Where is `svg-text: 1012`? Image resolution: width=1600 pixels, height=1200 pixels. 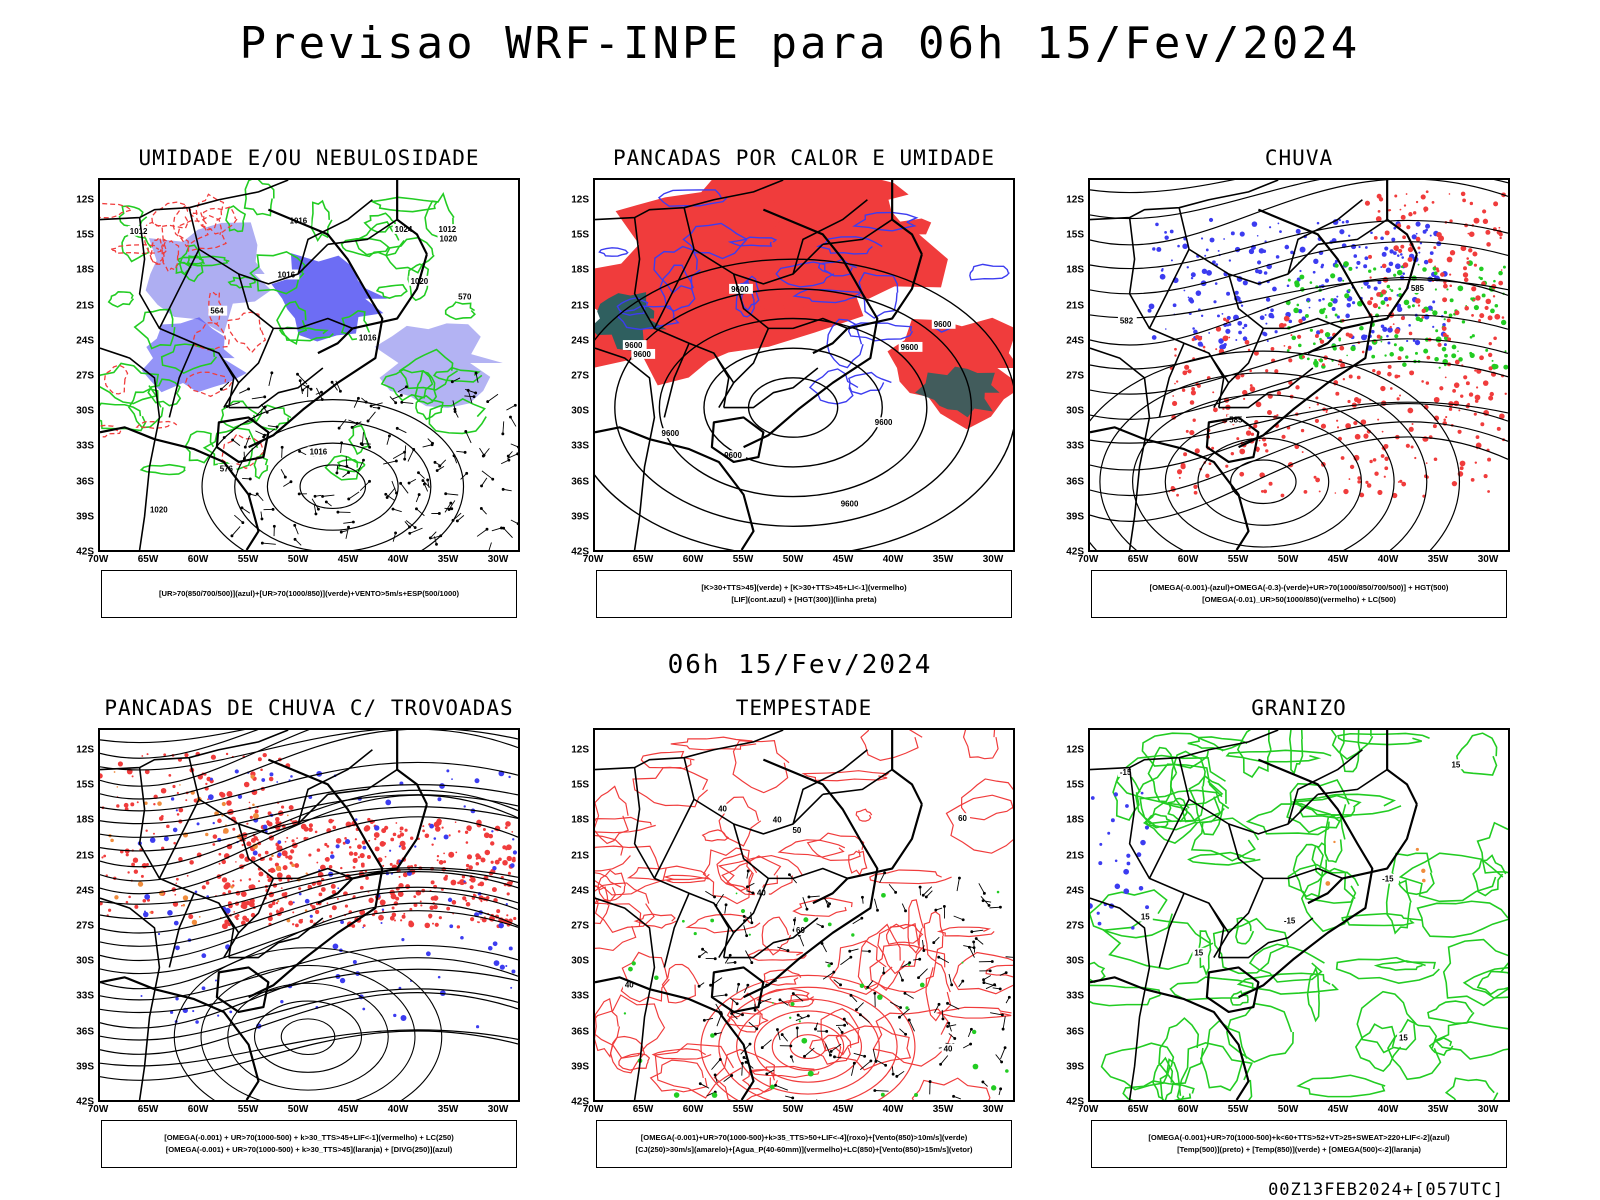
svg-text: 1012 is located at coordinates (448, 229).